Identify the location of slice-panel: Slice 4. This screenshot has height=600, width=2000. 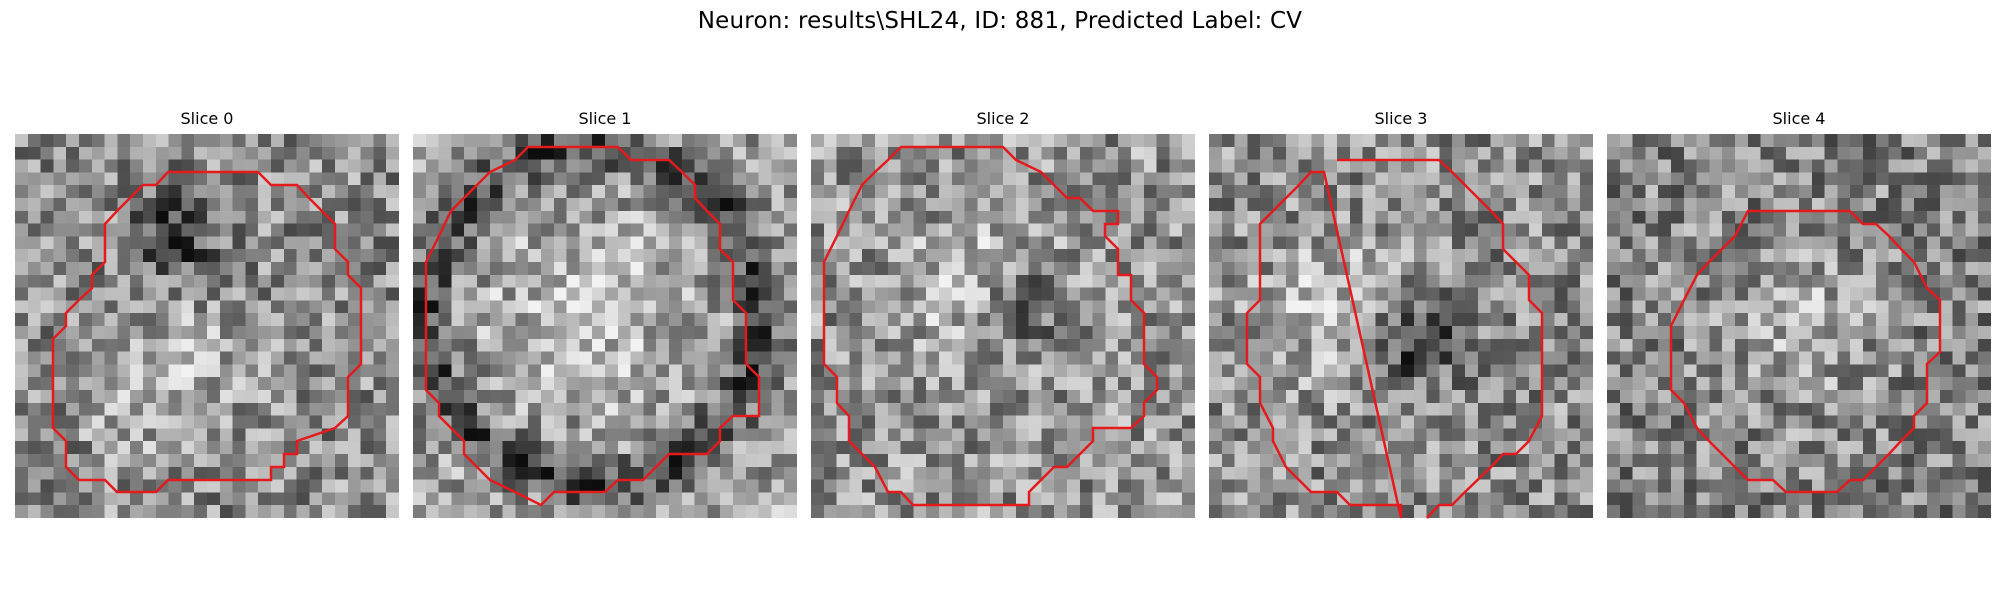
(1799, 313).